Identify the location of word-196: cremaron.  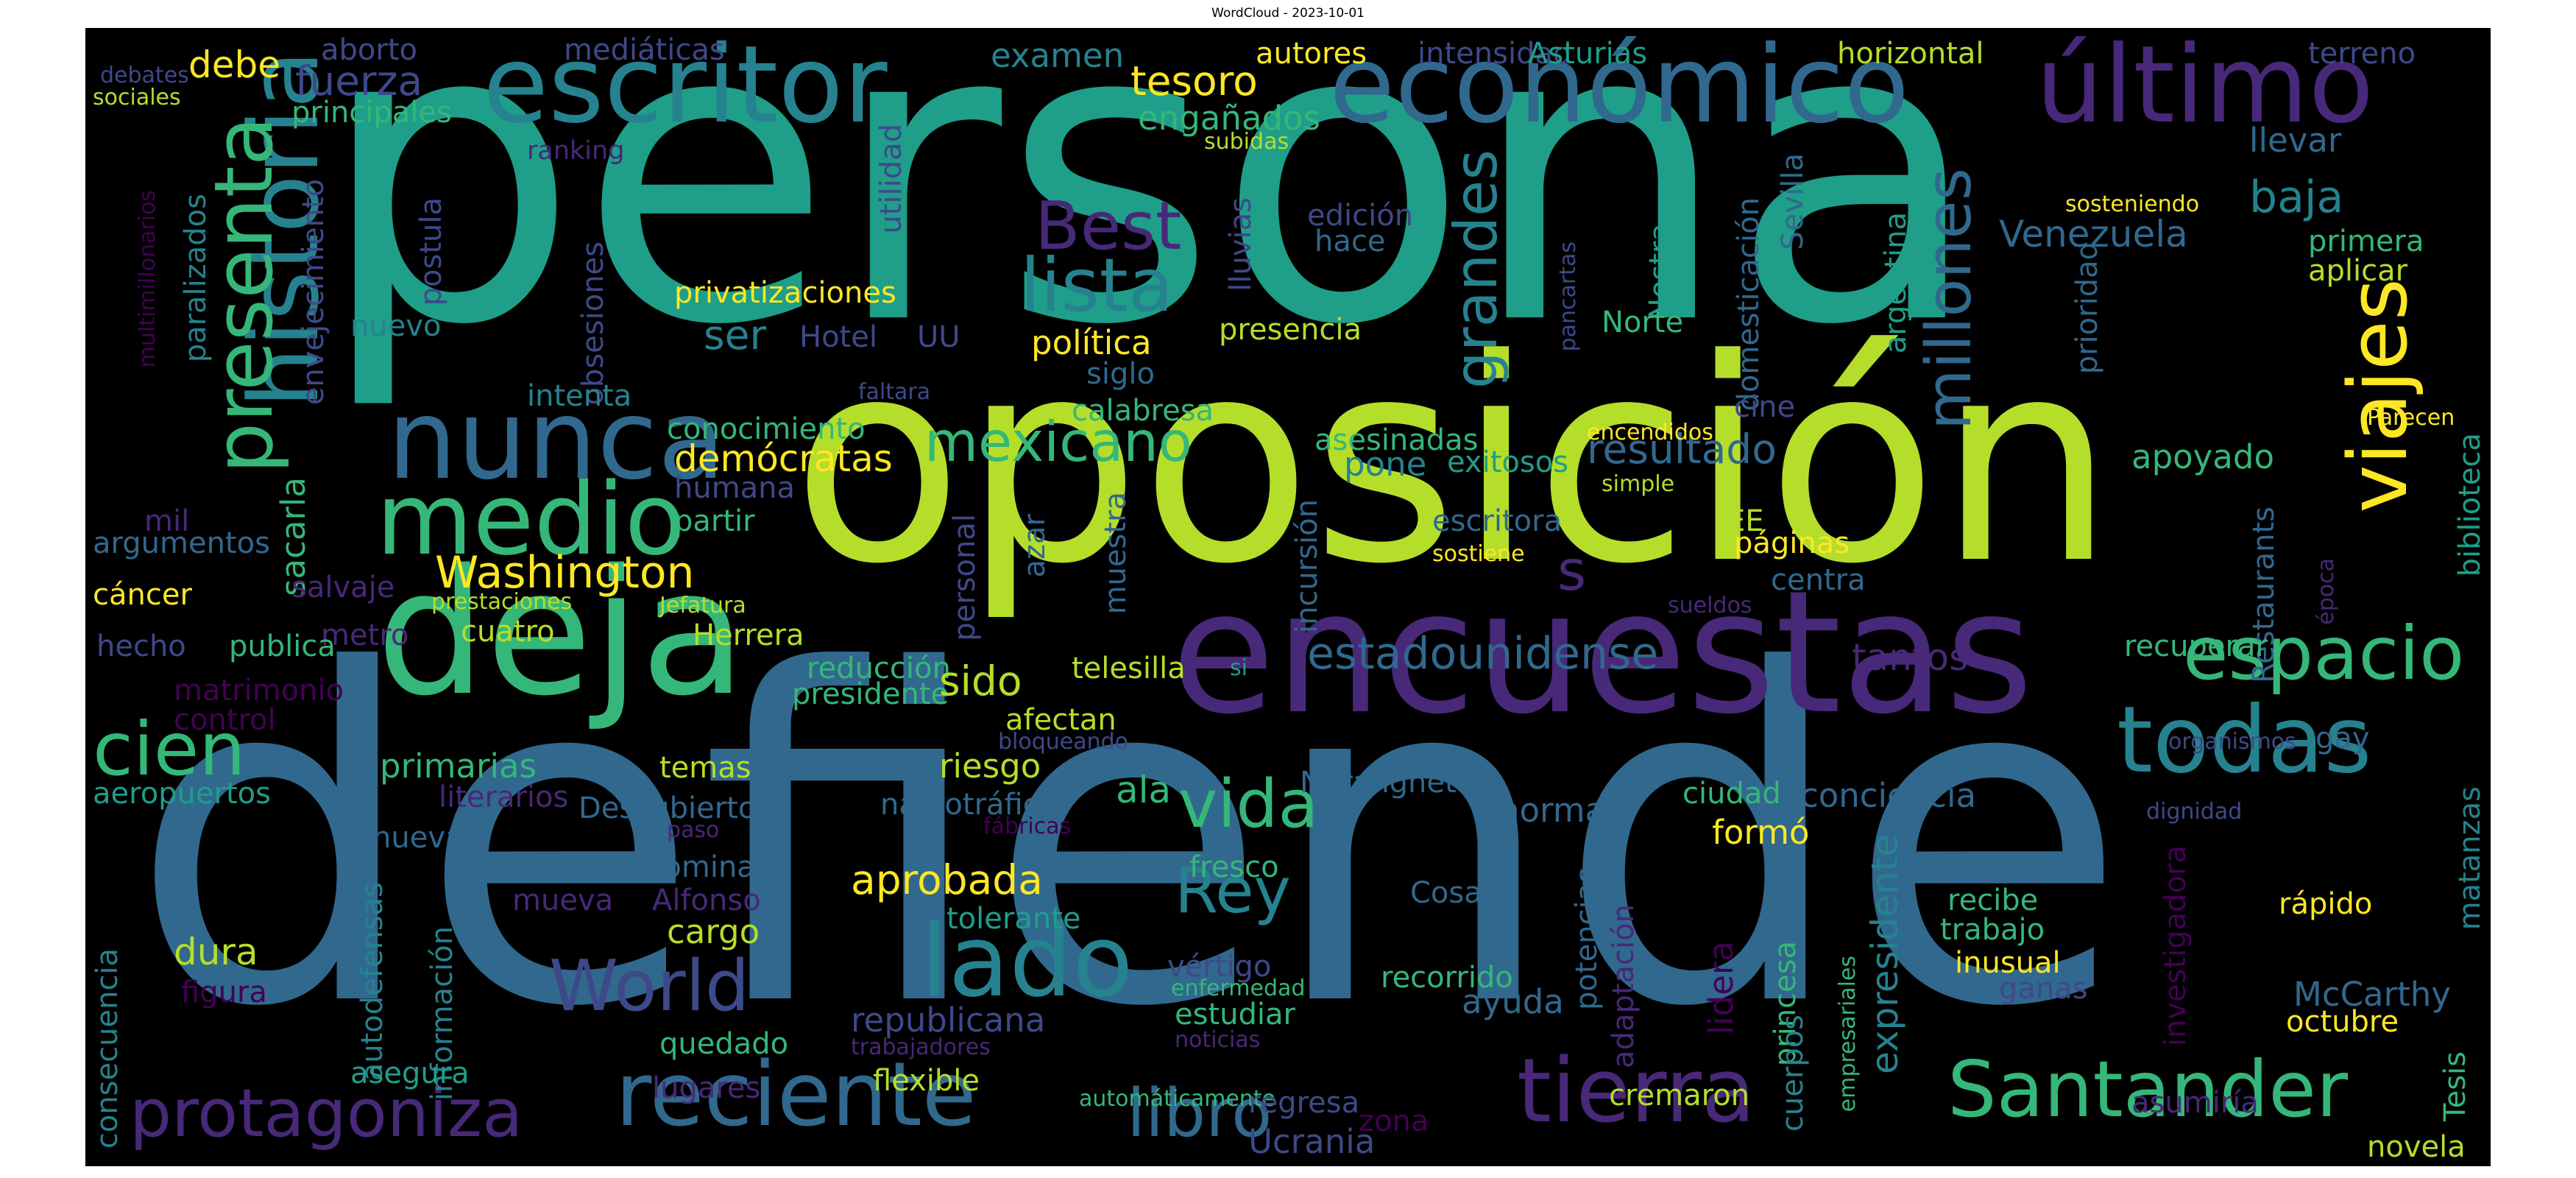
(1679, 1095).